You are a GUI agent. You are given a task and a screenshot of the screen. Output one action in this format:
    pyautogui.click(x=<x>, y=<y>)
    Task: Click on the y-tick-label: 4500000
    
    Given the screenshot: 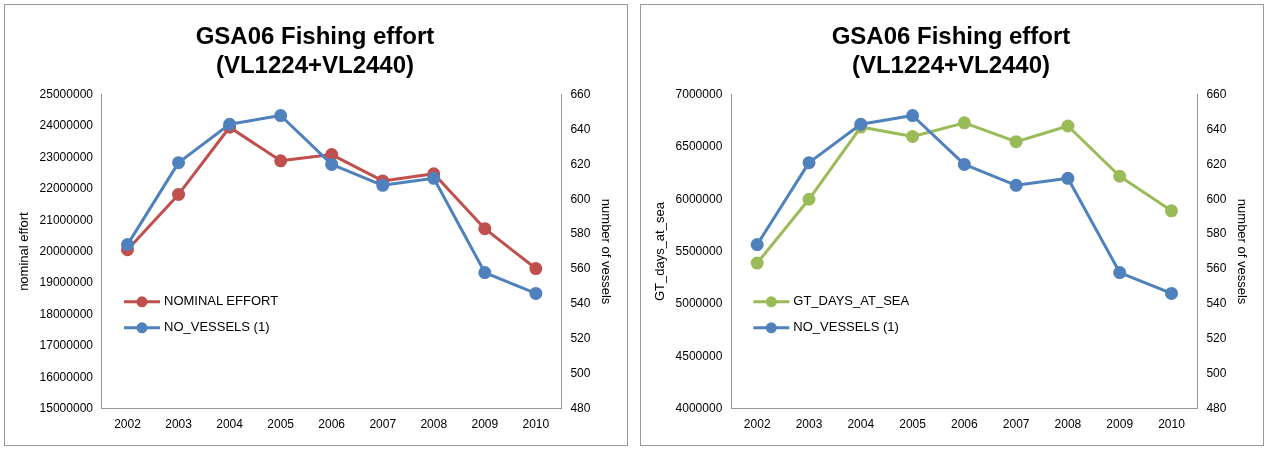 What is the action you would take?
    pyautogui.click(x=699, y=355)
    